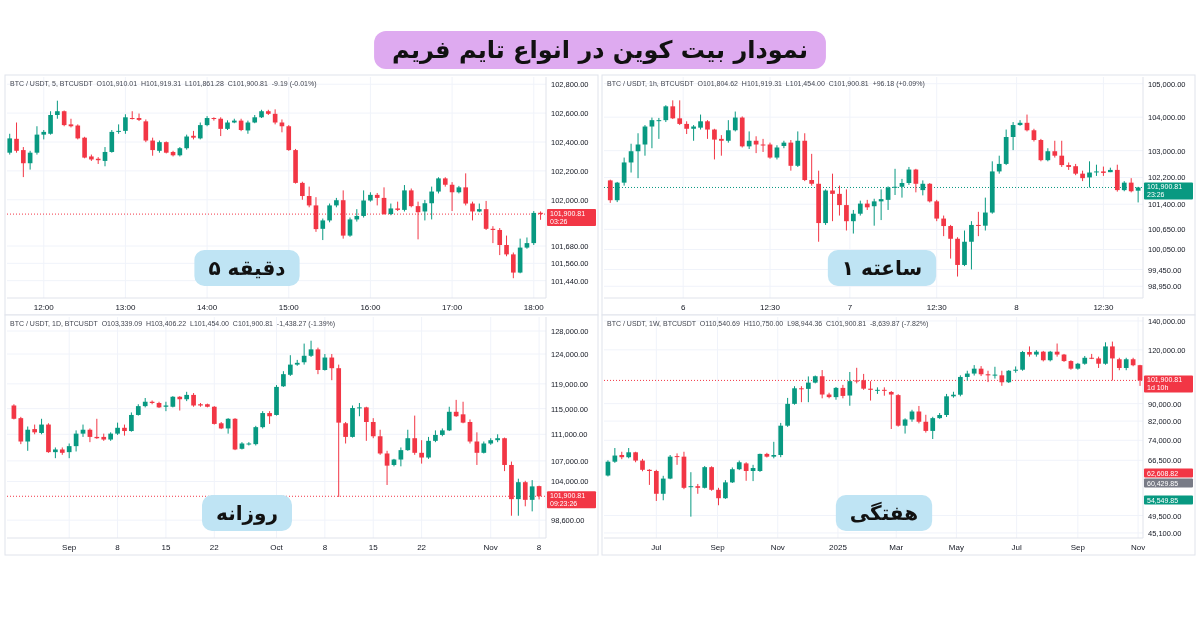 This screenshot has height=630, width=1200. I want to click on text: هفتگی, so click(884, 513).